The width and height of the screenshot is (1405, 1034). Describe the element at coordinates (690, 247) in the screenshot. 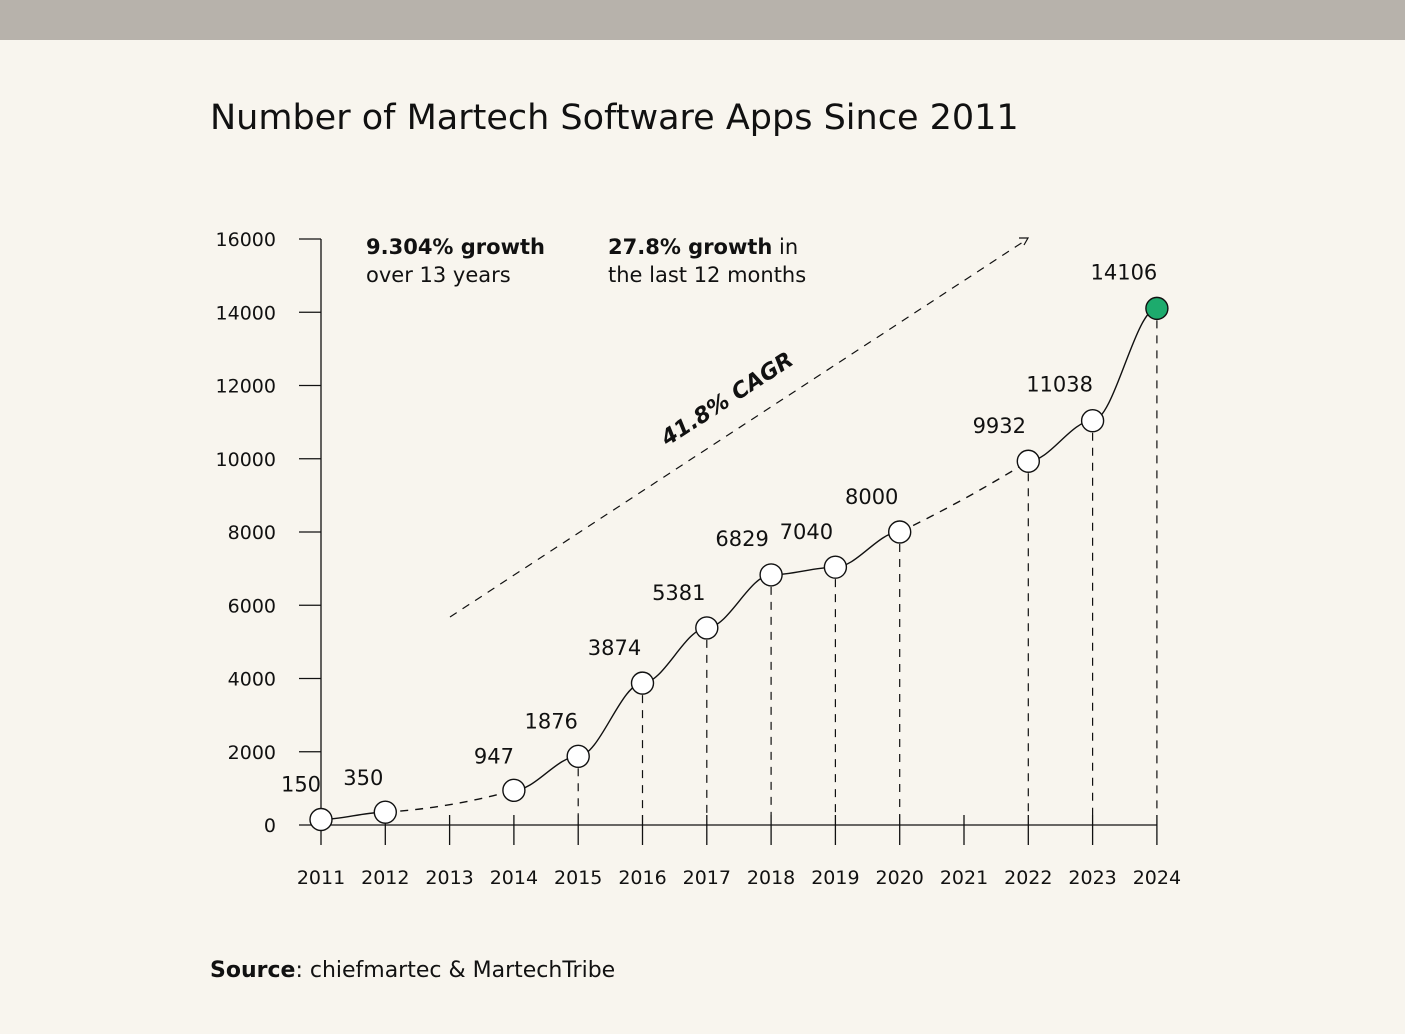

I see `growth-note-12-months-bold: 27.8% growth` at that location.